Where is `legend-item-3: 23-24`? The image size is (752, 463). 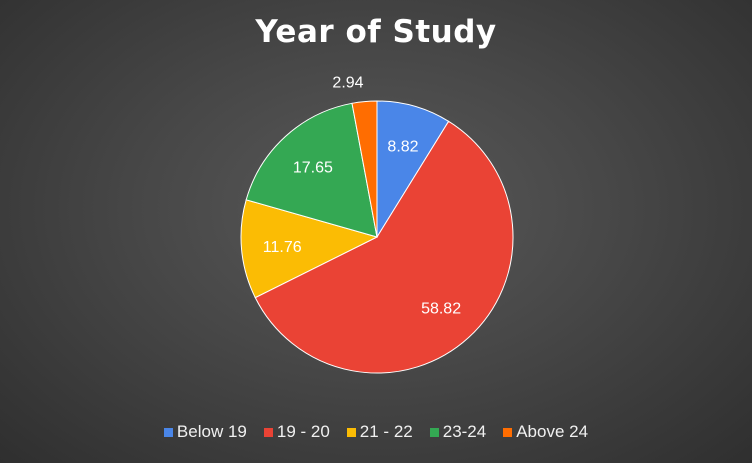
legend-item-3: 23-24 is located at coordinates (458, 432).